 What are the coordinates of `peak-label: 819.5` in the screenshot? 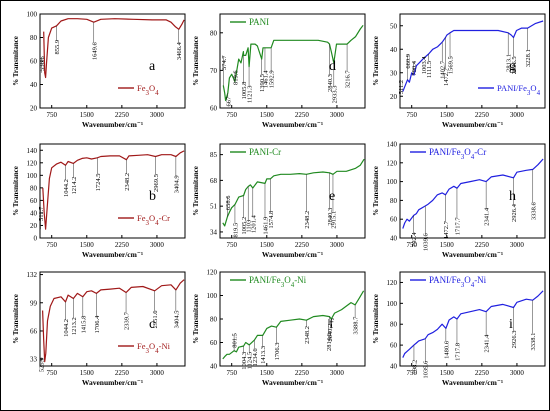 It's located at (235, 230).